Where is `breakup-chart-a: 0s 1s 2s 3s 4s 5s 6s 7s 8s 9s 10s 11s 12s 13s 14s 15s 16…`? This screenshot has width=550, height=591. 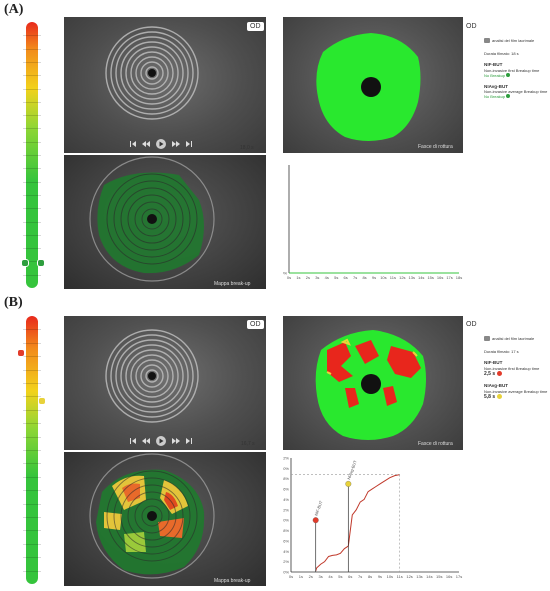
breakup-chart-a: 0s 1s 2s 3s 4s 5s 6s 7s 8s 9s 10s 11s 12s 13s 14s 15s 16… is located at coordinates (372, 222).